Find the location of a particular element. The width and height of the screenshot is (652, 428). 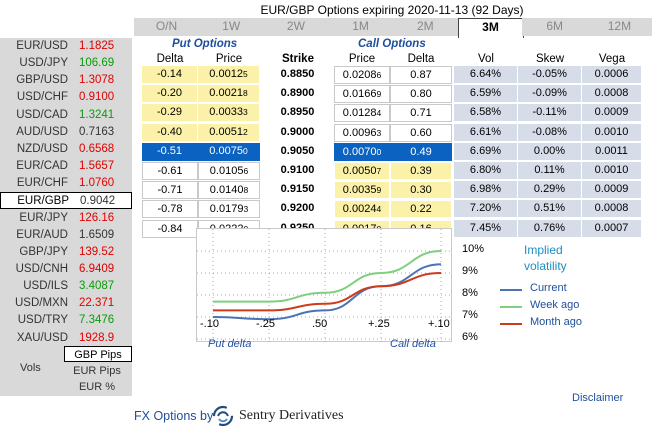

call-price-cell: 0.00700 is located at coordinates (362, 151).